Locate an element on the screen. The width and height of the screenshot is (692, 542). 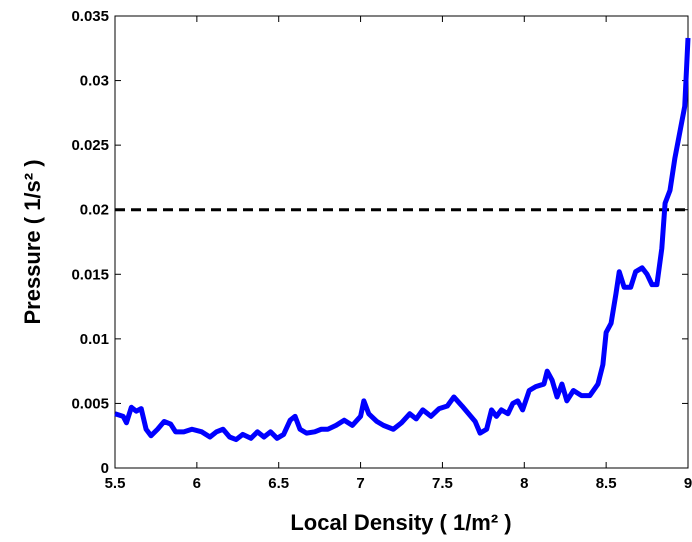
y-tick-label: 0.035 is located at coordinates (90, 16).